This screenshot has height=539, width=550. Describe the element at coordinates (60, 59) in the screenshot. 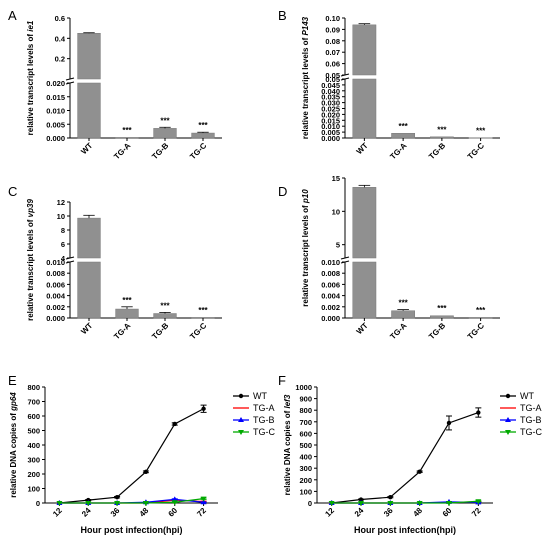

I see `y-tick-label: 0.2` at that location.